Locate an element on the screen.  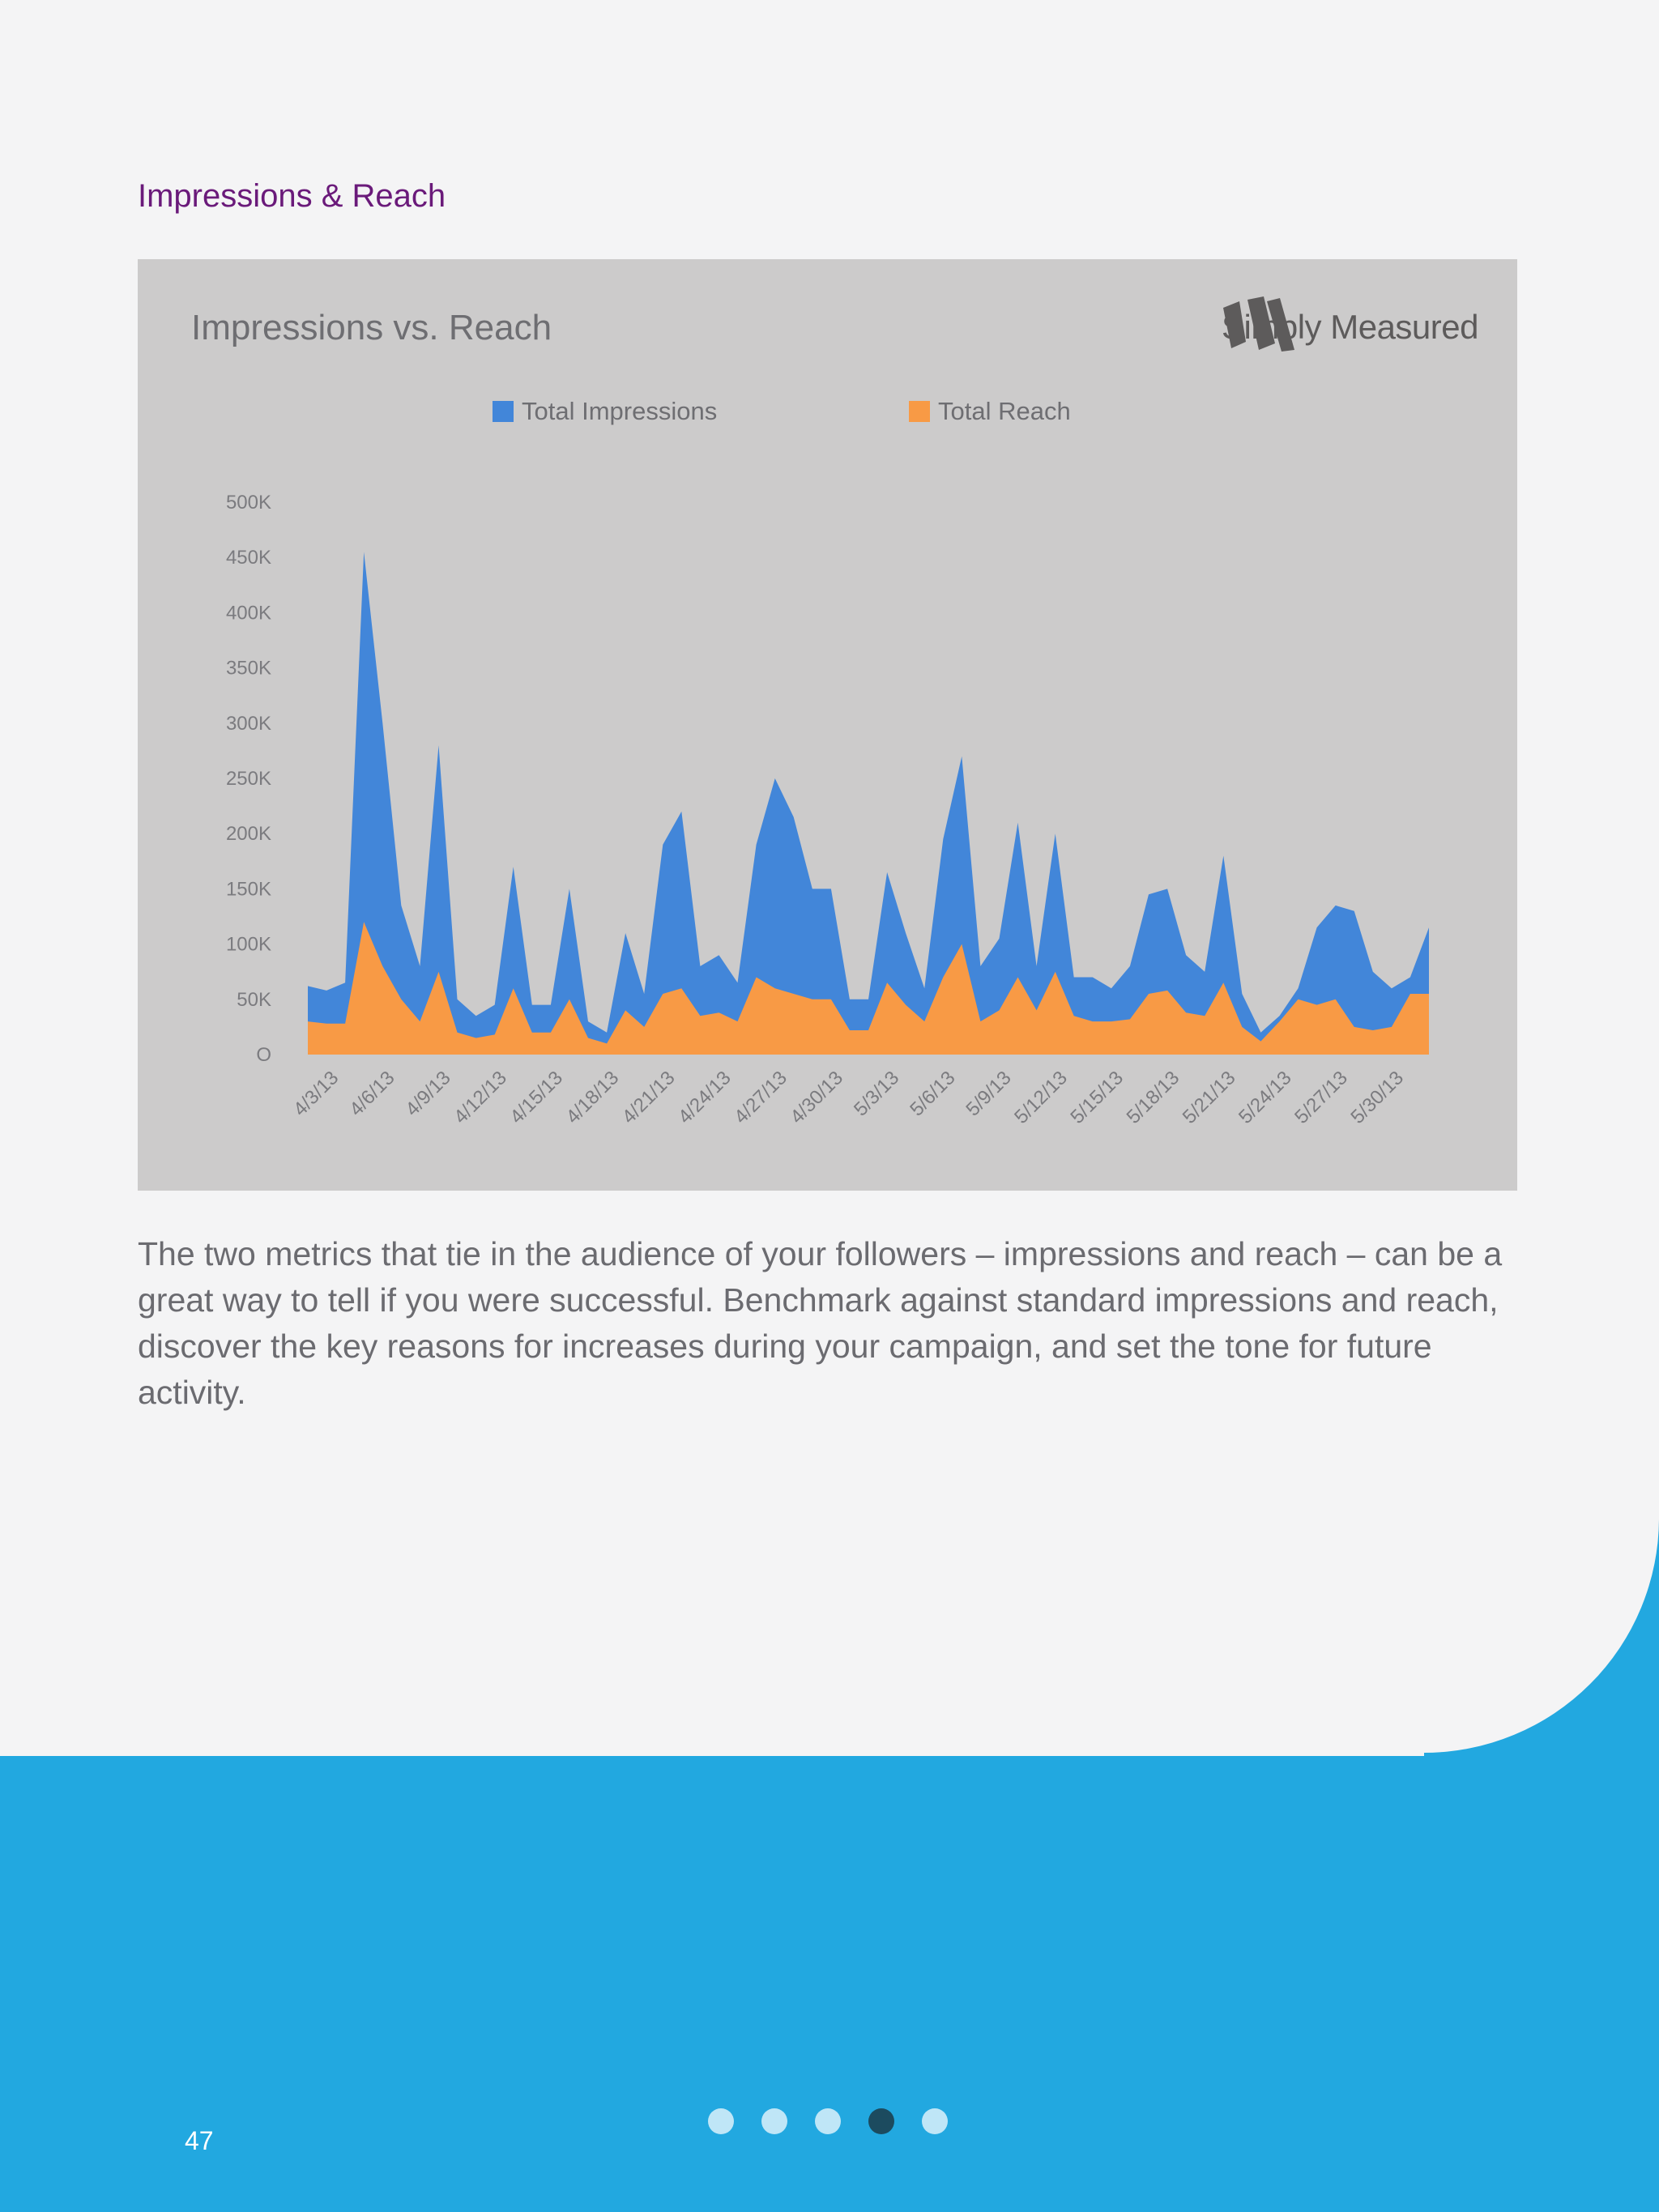
x-tick-label: 4/21/13 is located at coordinates (649, 1097).